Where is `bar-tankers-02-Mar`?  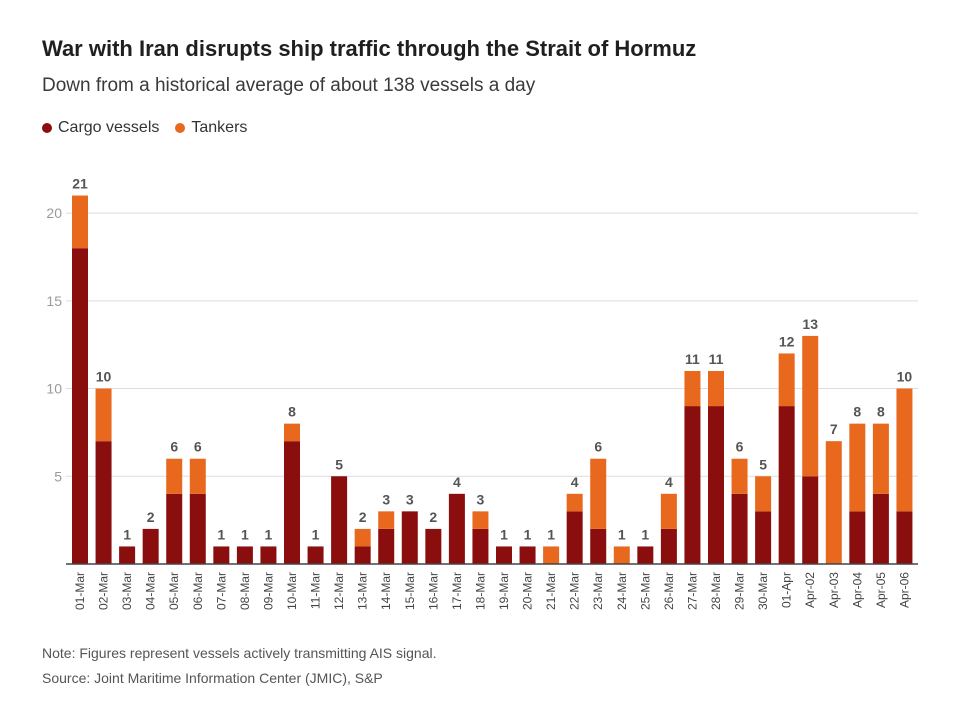
bar-tankers-02-Mar is located at coordinates (103, 415).